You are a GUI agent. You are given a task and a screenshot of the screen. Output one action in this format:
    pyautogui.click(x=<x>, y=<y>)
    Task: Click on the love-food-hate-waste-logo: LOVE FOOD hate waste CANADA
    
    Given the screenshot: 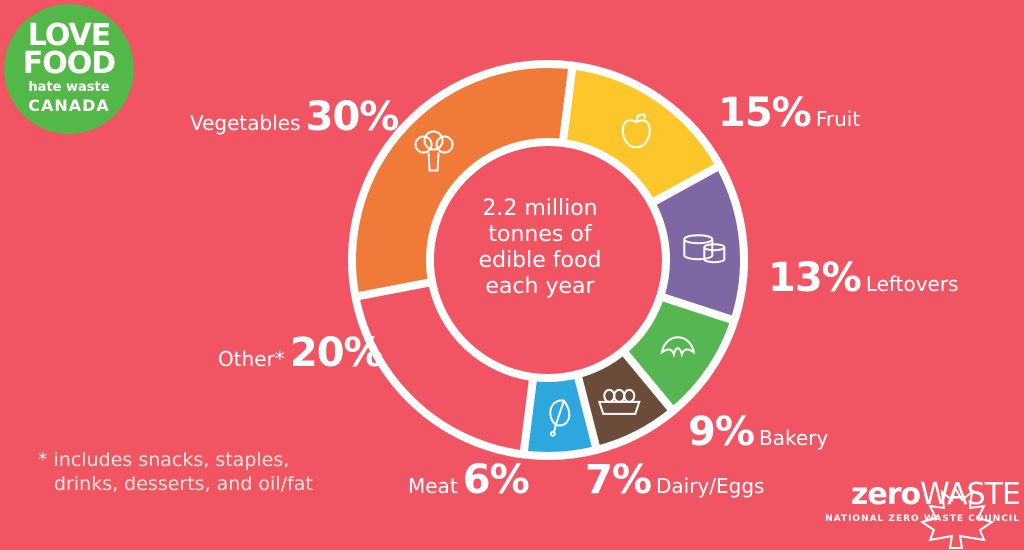 What is the action you would take?
    pyautogui.click(x=69, y=69)
    